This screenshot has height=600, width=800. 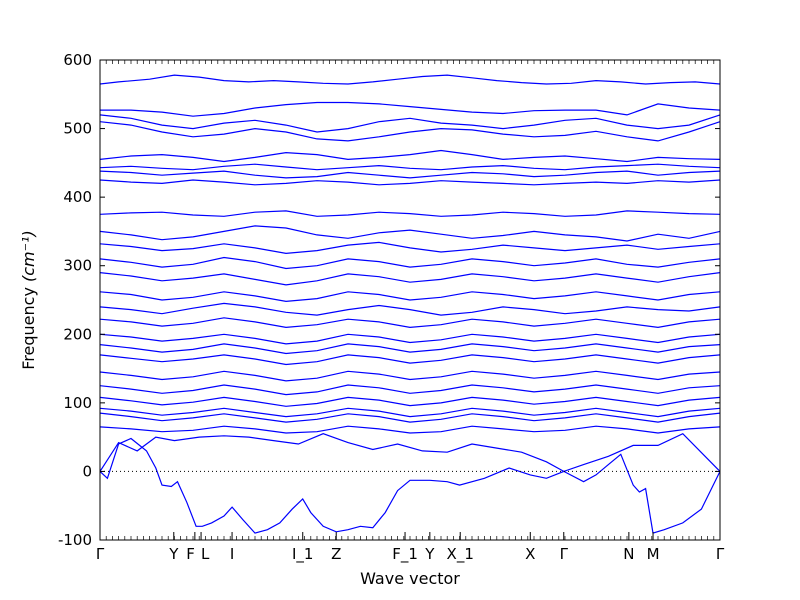 What do you see at coordinates (302, 554) in the screenshot?
I see `x-kpoint-label: I_1` at bounding box center [302, 554].